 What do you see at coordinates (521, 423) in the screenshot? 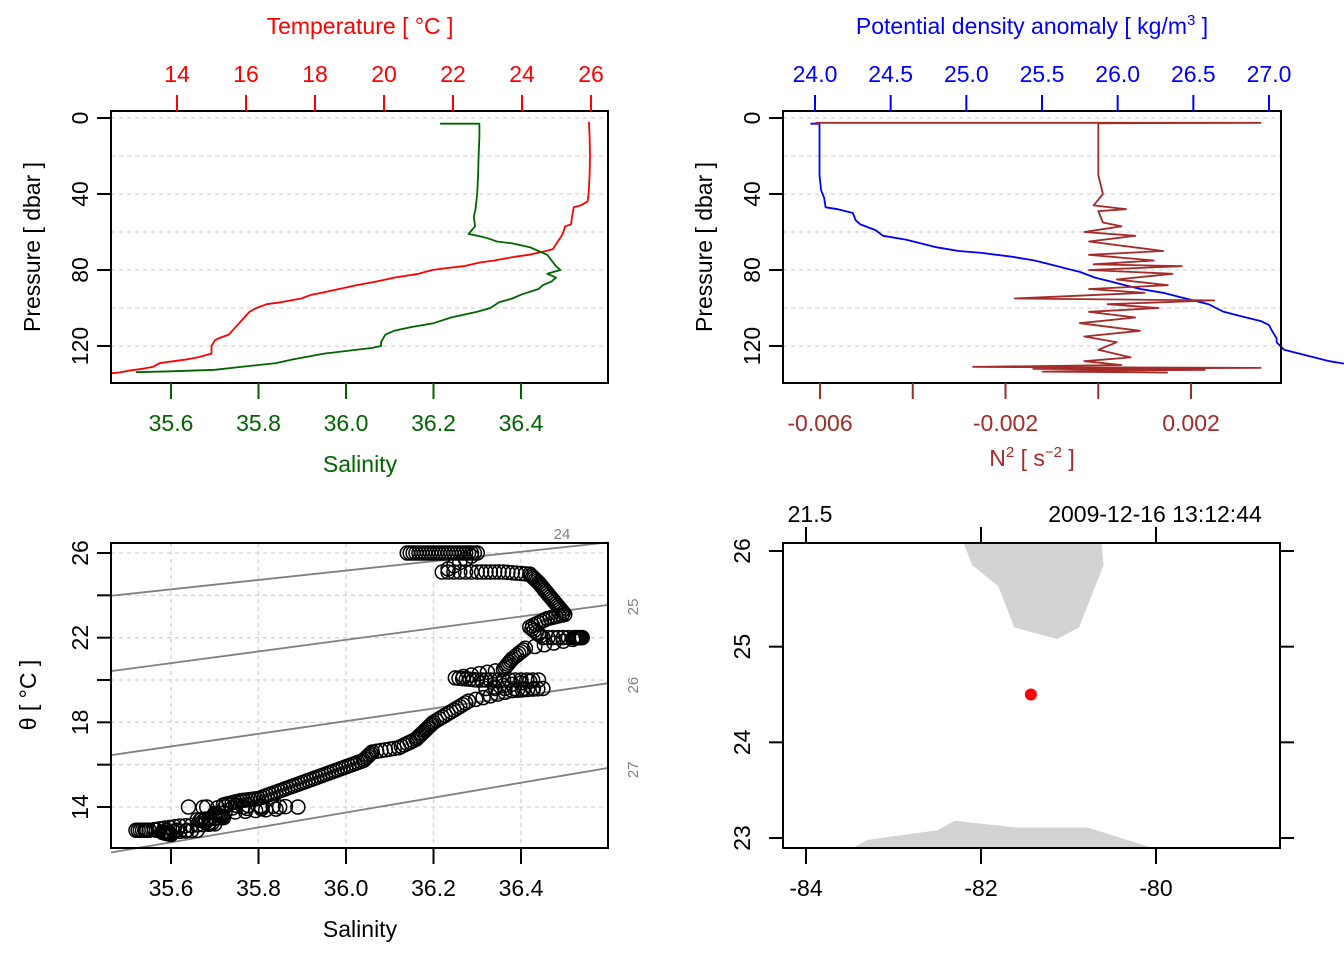
I see `bottom-tick-label: 36.4` at bounding box center [521, 423].